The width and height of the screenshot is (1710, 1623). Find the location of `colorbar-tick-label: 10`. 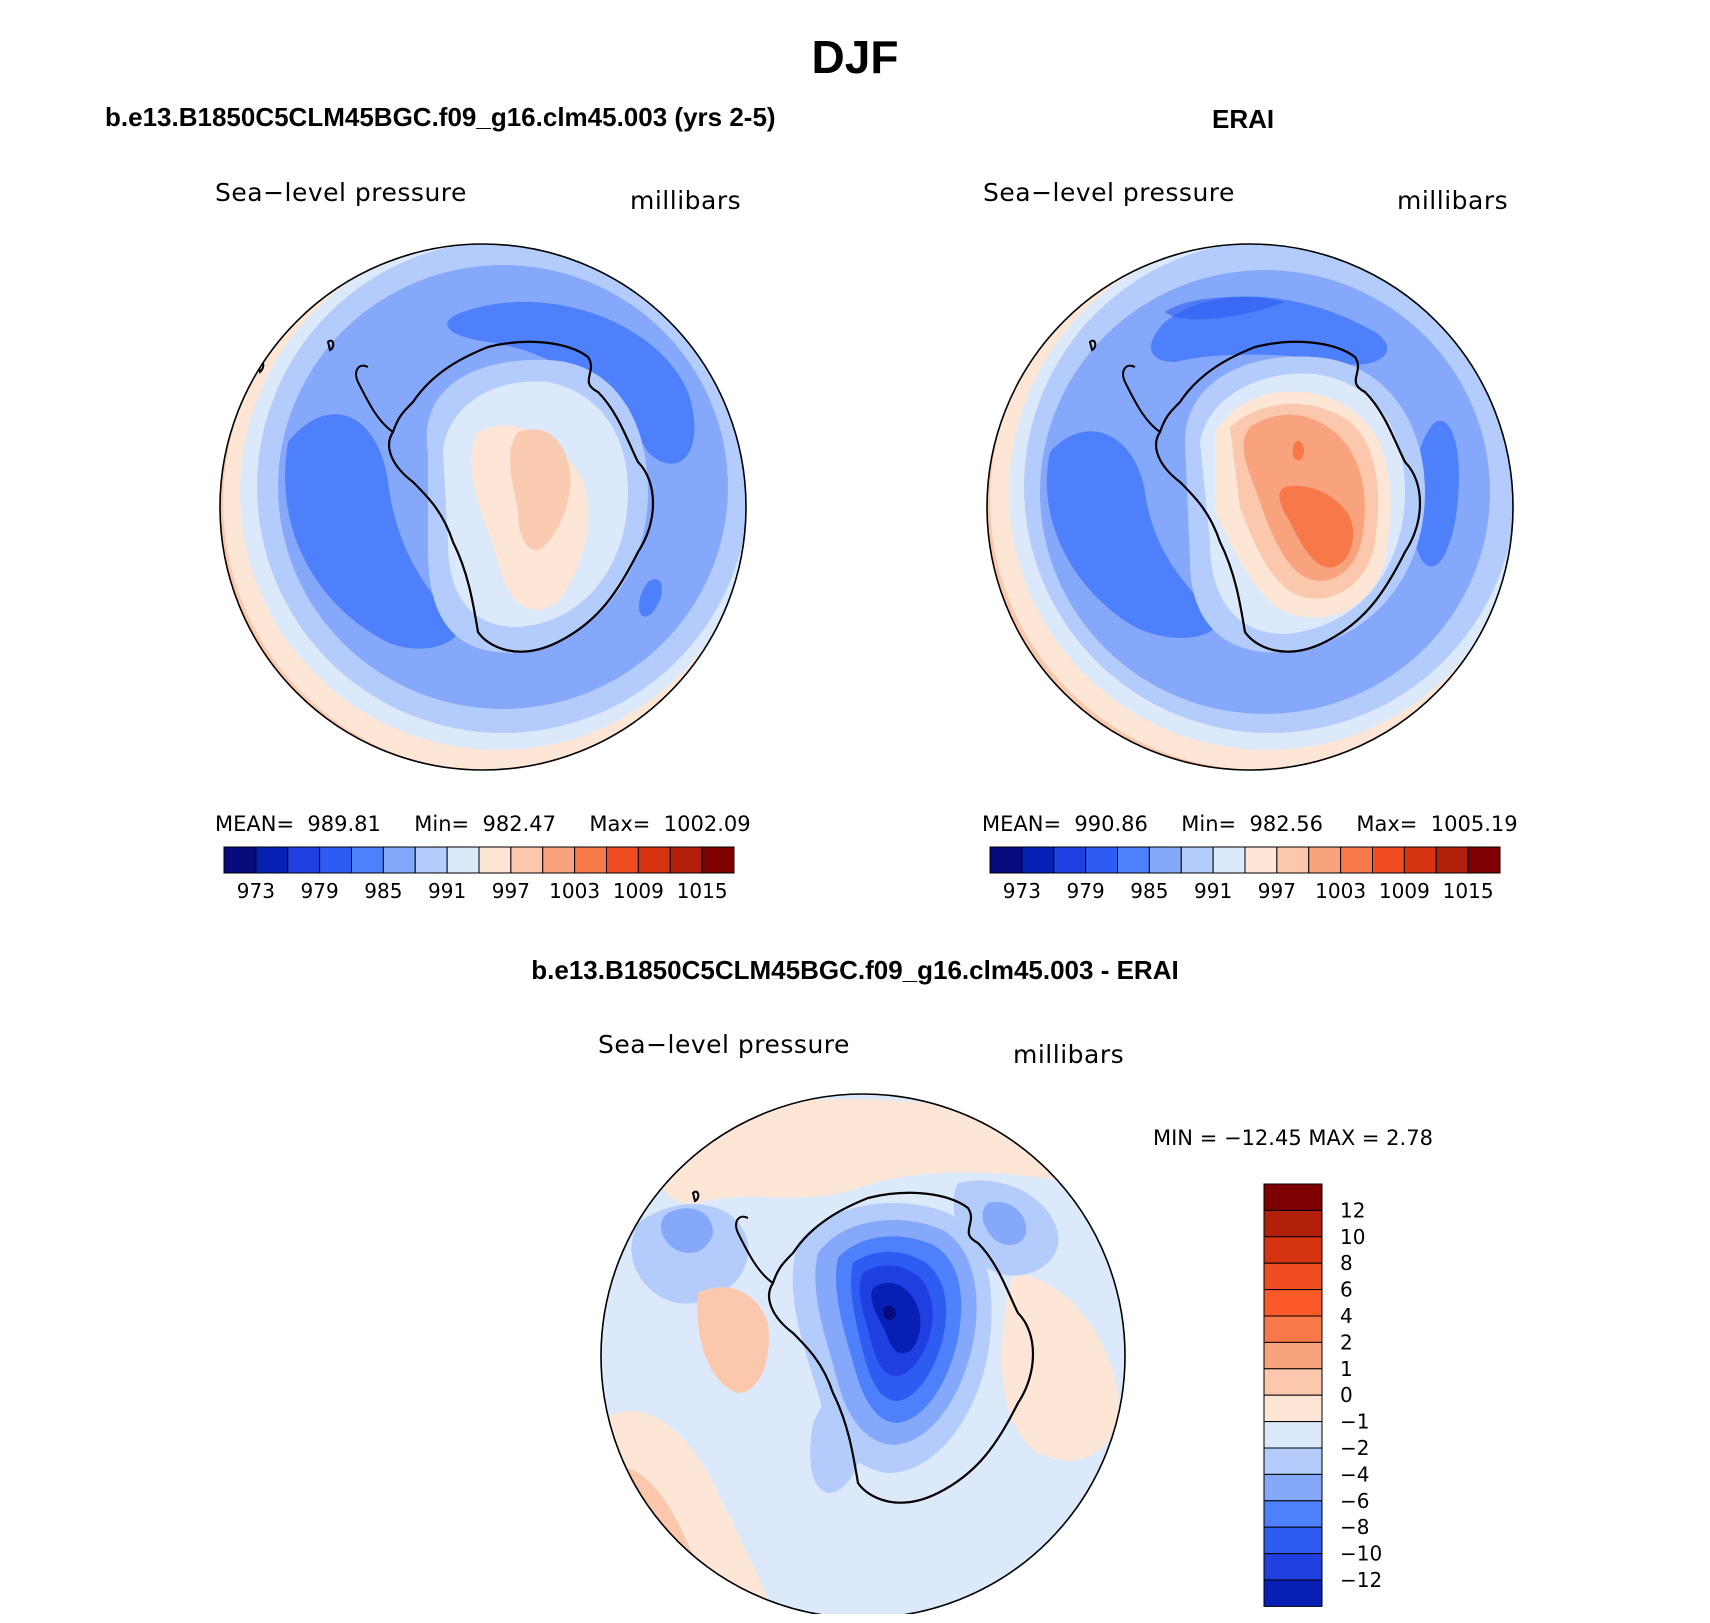

colorbar-tick-label: 10 is located at coordinates (1352, 1237).